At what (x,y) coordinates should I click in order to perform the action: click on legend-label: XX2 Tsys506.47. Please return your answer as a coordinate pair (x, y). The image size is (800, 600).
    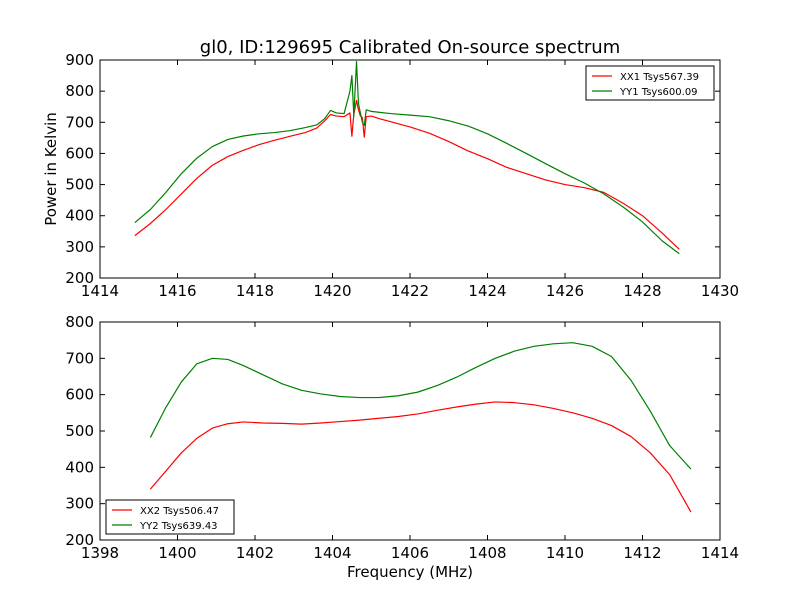
    Looking at the image, I should click on (179, 511).